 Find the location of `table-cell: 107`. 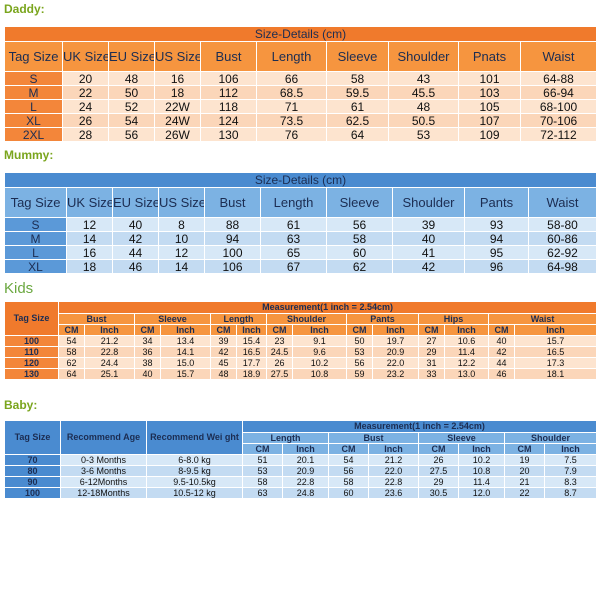

table-cell: 107 is located at coordinates (489, 120).